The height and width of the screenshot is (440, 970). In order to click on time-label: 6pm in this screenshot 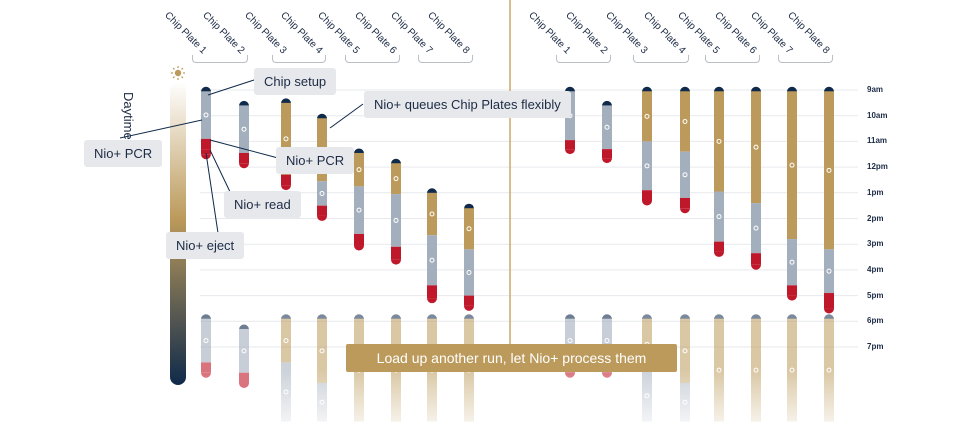, I will do `click(875, 321)`.